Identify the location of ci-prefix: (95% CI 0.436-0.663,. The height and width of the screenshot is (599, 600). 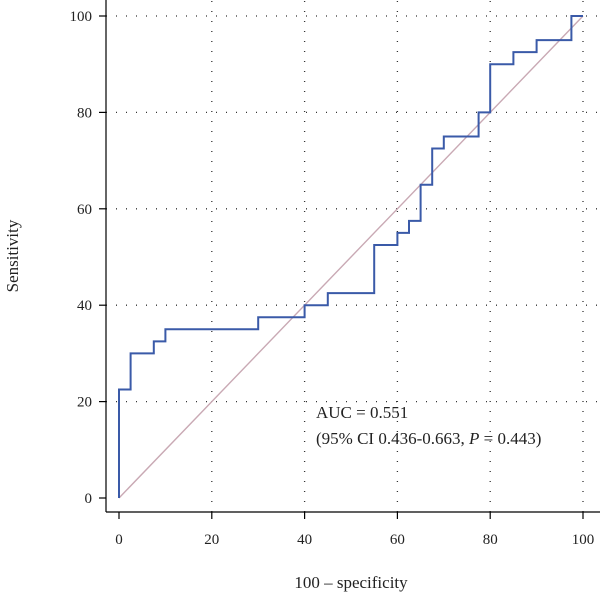
(392, 438).